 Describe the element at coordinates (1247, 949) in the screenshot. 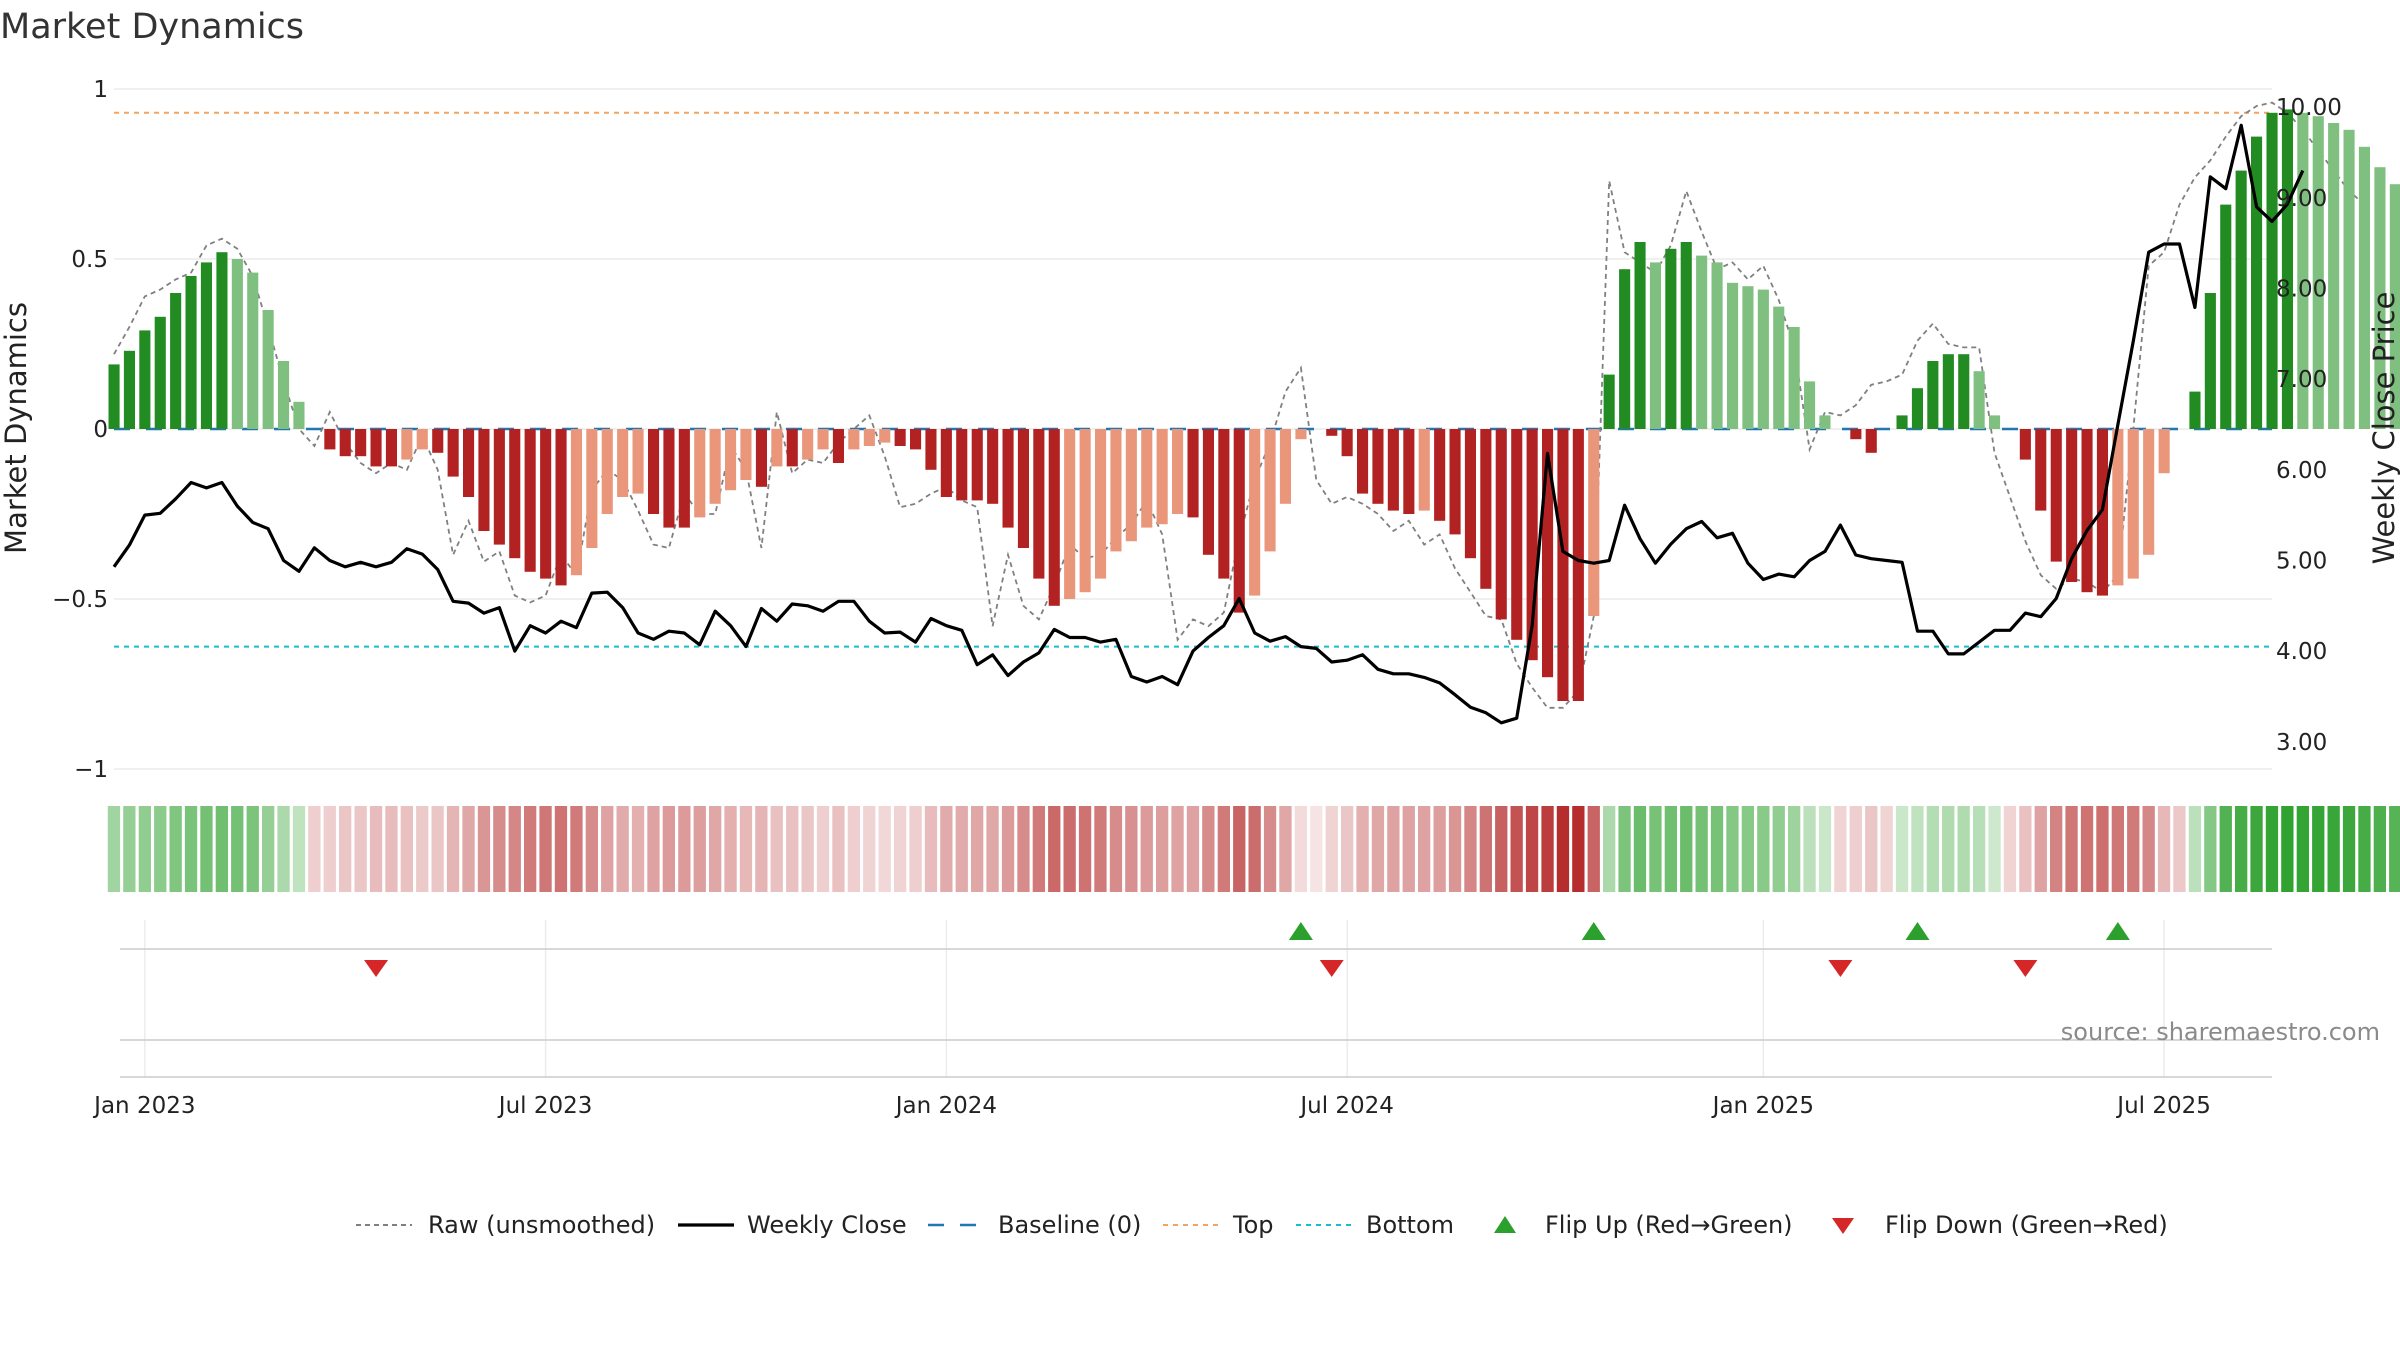

I see `flip-markers` at that location.